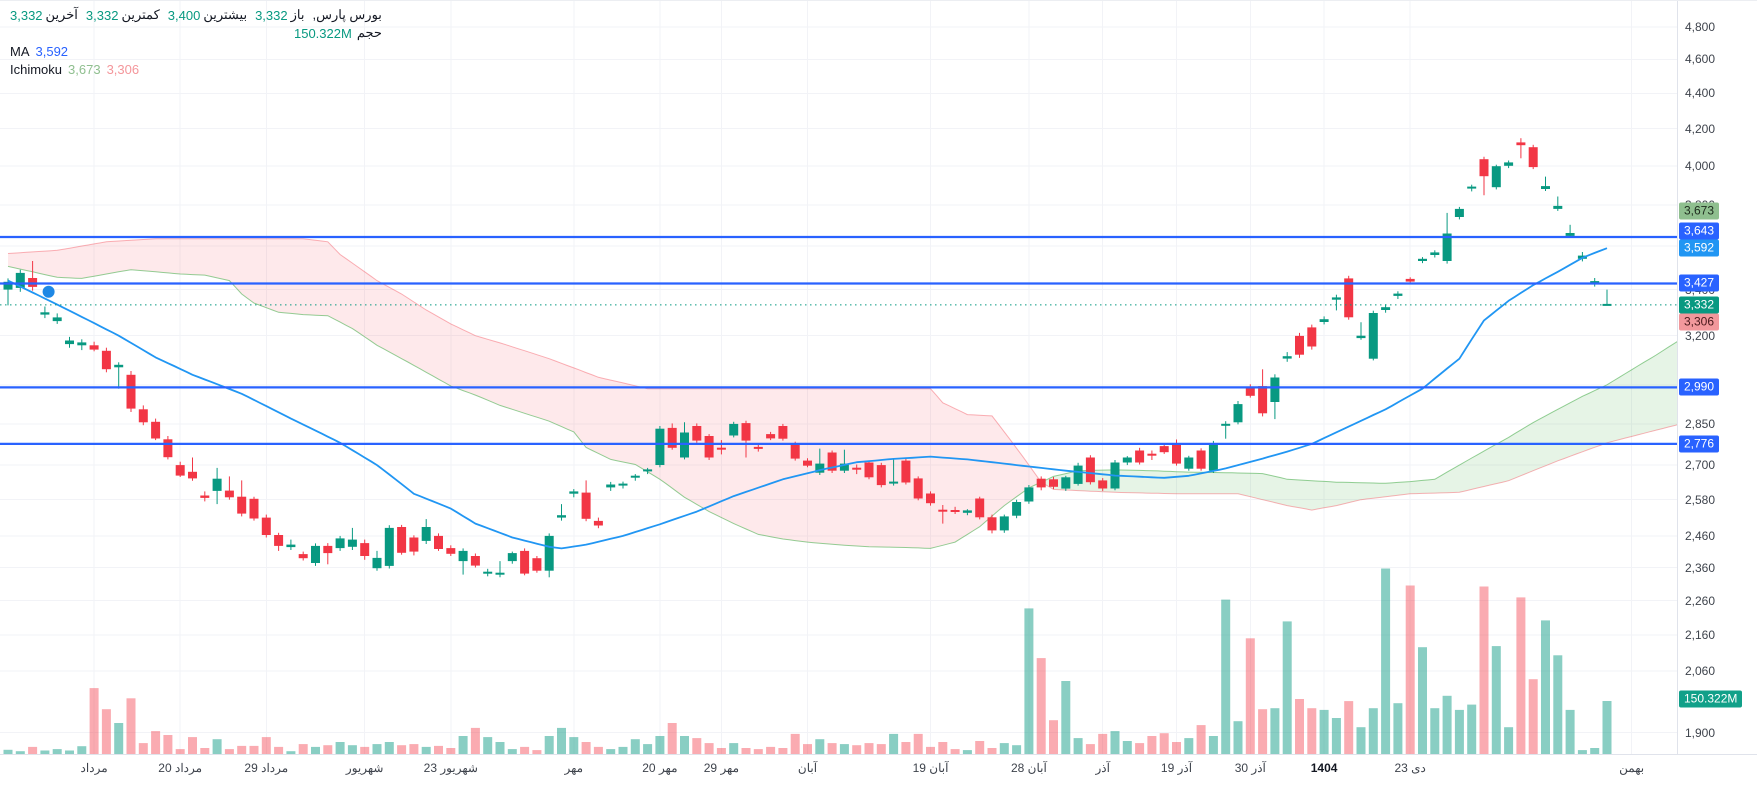 This screenshot has height=791, width=1757. What do you see at coordinates (122, 15) in the screenshot?
I see `legend-low: کمترین 3,332` at bounding box center [122, 15].